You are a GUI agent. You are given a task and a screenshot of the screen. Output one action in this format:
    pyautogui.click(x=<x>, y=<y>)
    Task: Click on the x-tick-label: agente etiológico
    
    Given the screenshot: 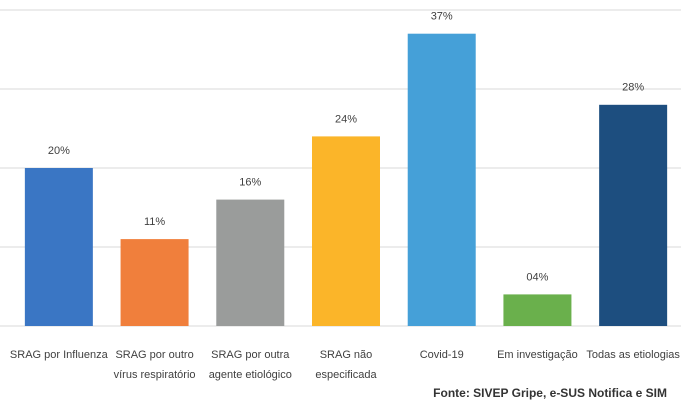 What is the action you would take?
    pyautogui.click(x=250, y=375)
    